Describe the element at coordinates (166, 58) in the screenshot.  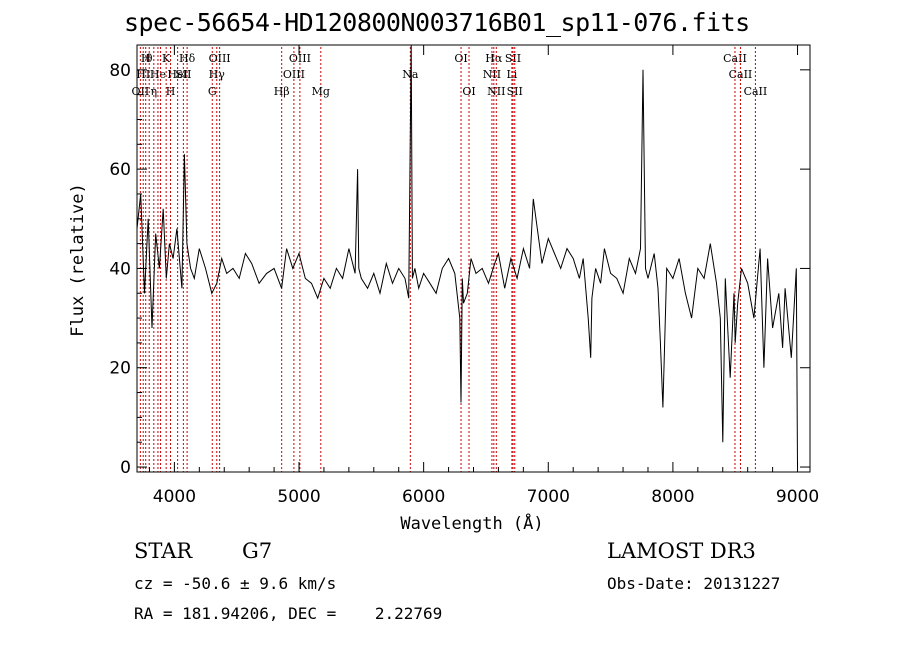
I see `line-marker-label: K` at that location.